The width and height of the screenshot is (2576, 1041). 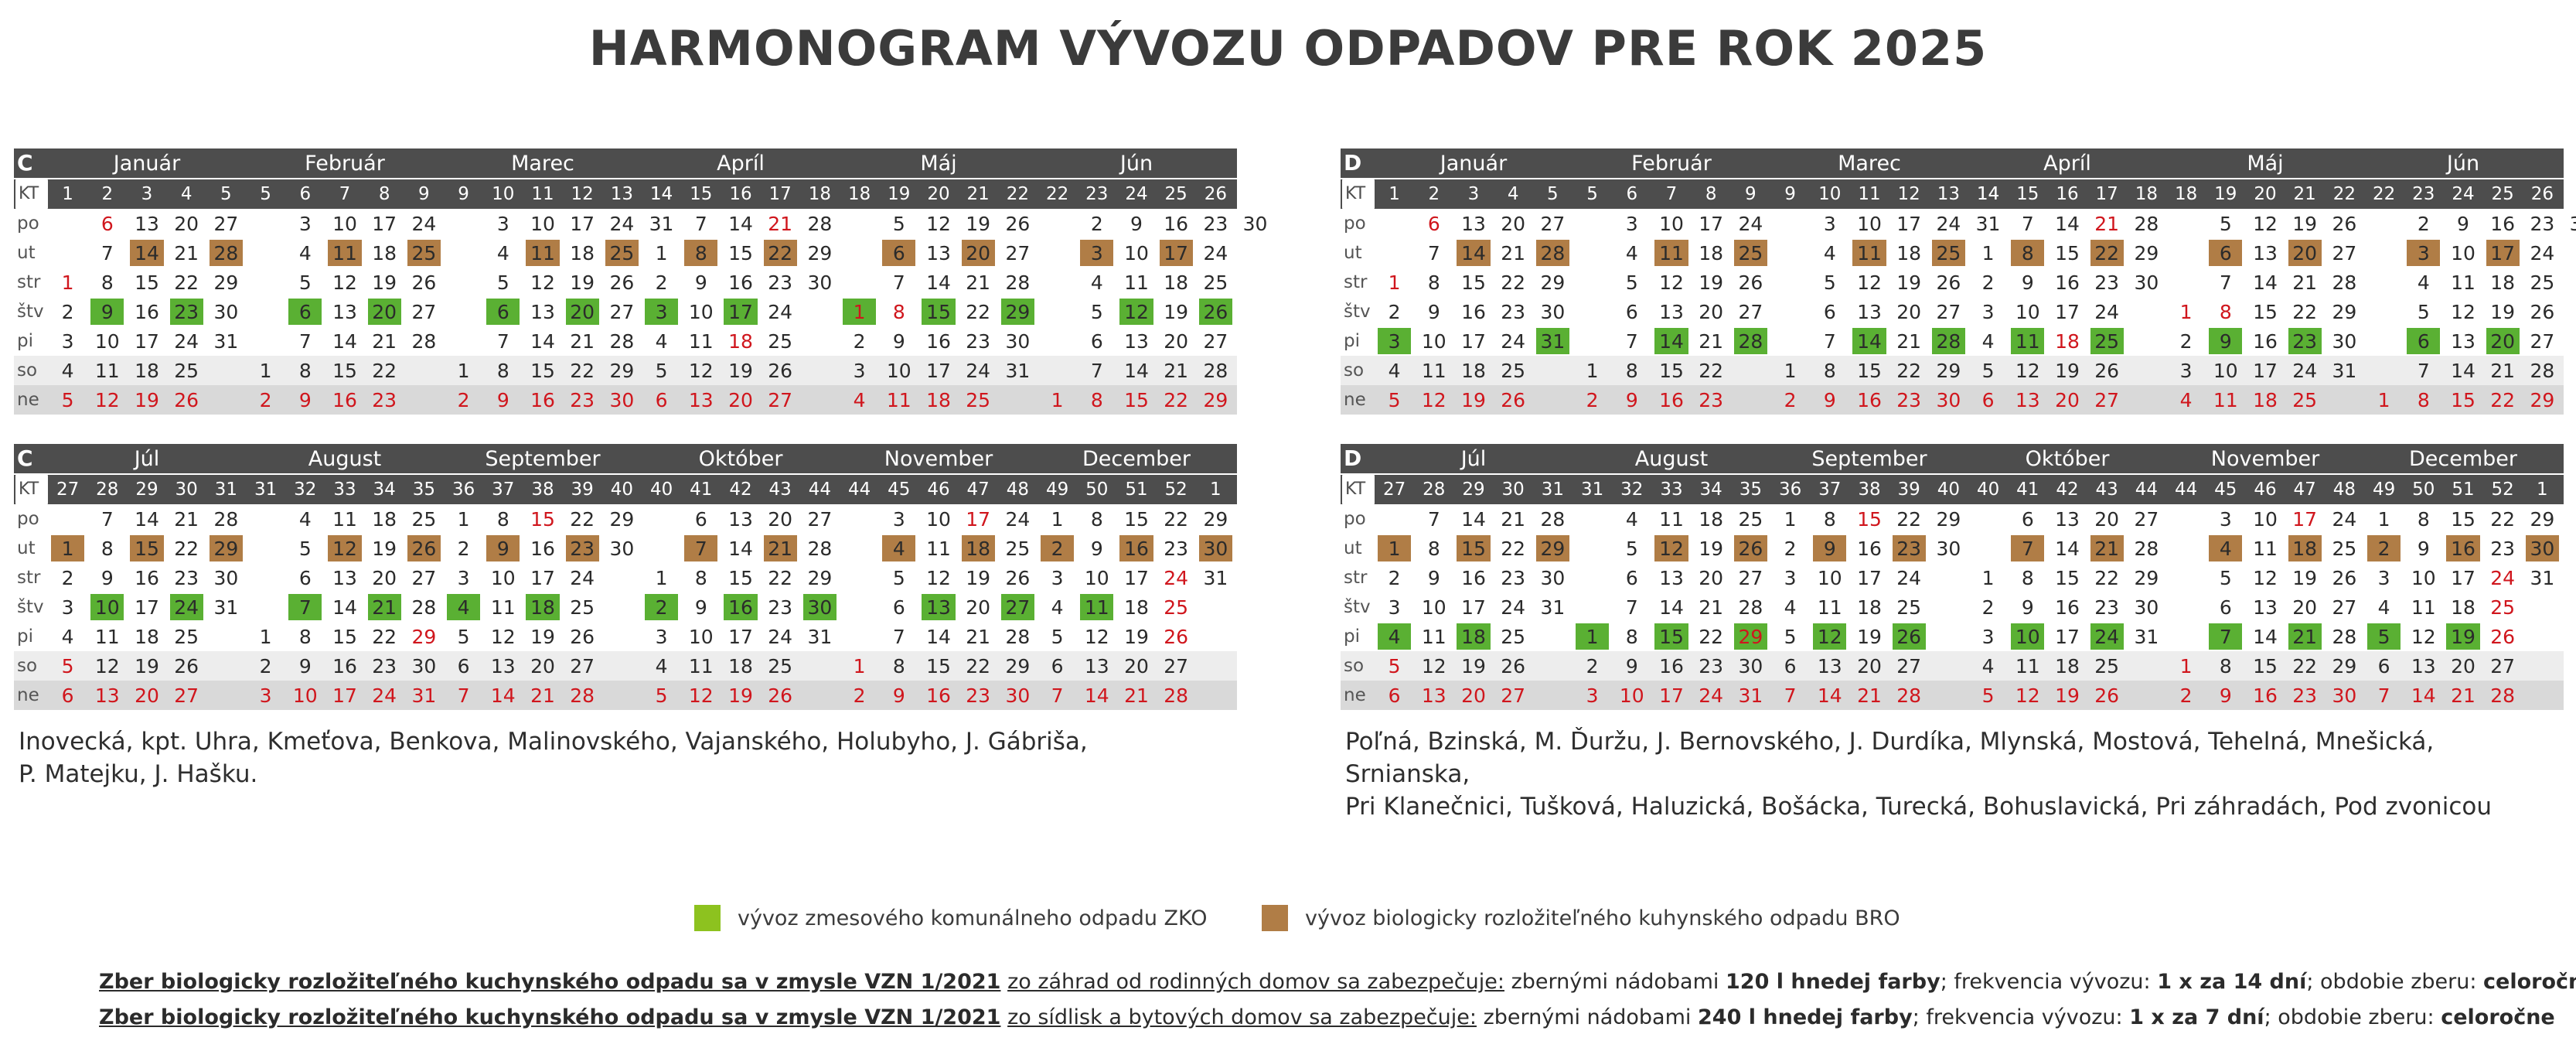 I want to click on day-cell-bro: 3, so click(x=2423, y=253).